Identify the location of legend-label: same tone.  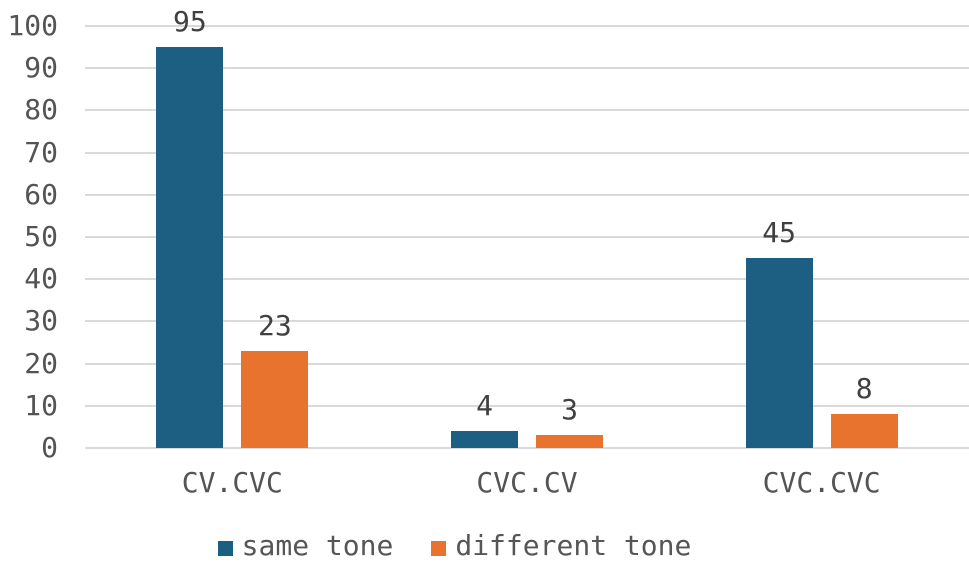
(317, 545).